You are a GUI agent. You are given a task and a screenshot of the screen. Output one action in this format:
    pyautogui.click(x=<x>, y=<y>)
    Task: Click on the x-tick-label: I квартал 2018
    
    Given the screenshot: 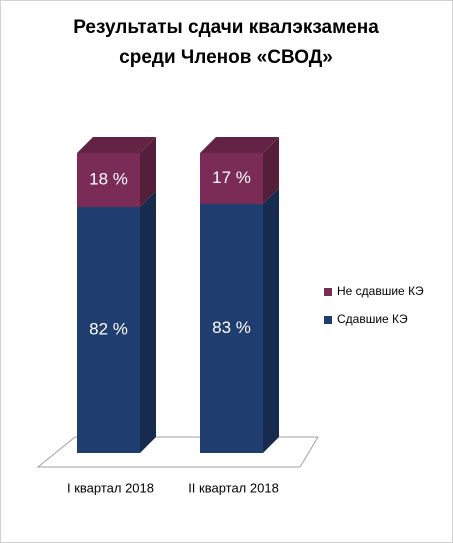 What is the action you would take?
    pyautogui.click(x=110, y=487)
    